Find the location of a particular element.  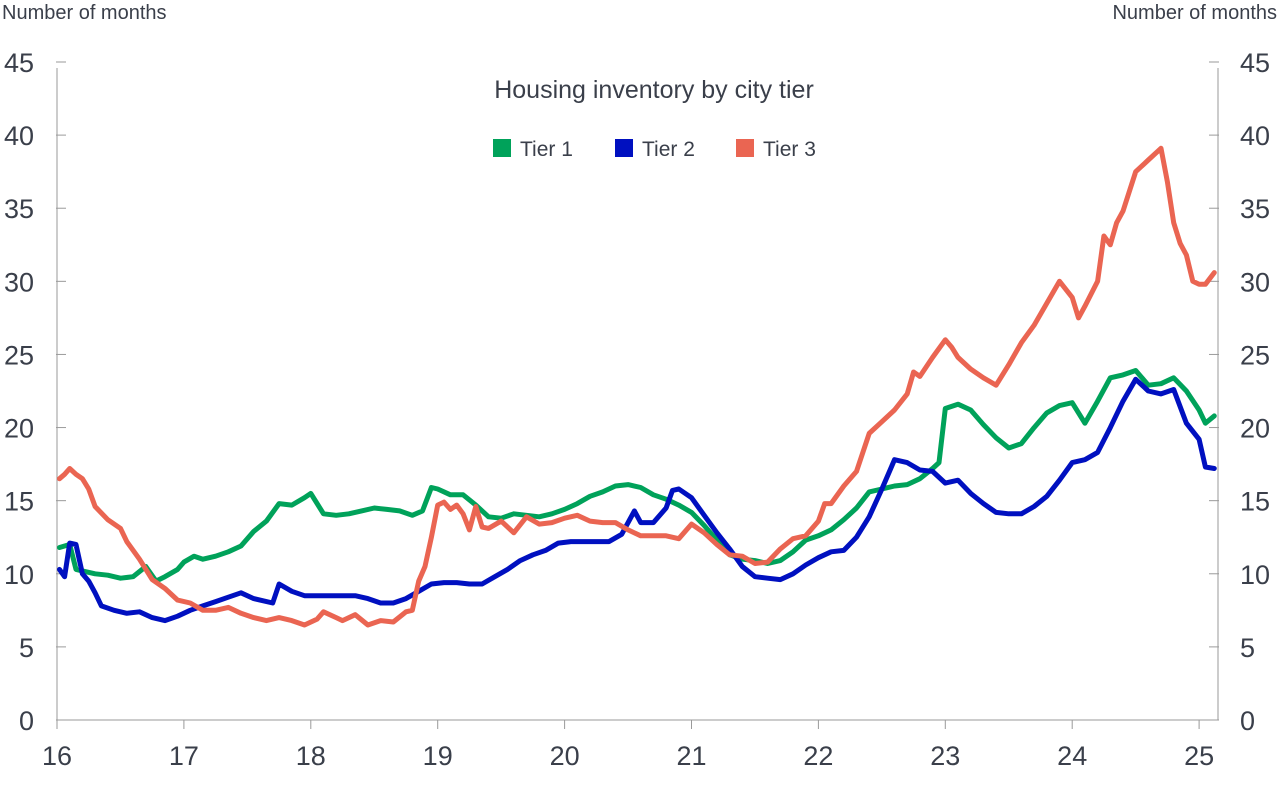

y-tick-label-right: 45 is located at coordinates (1255, 63).